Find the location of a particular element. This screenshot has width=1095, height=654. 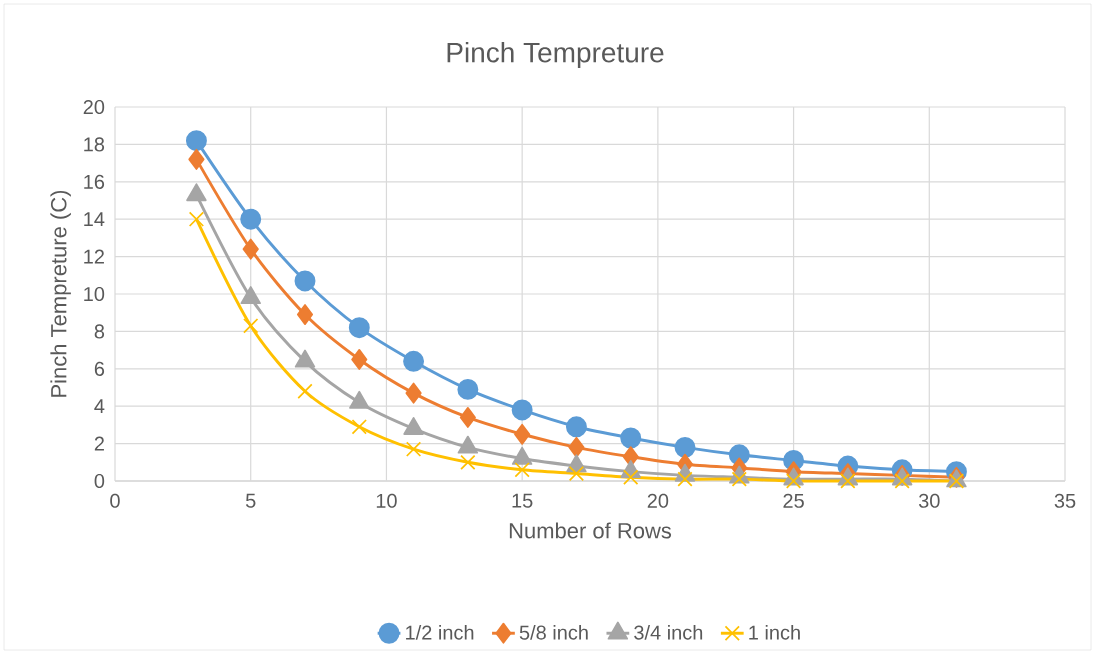

y-tick-label: 12 is located at coordinates (94, 256).